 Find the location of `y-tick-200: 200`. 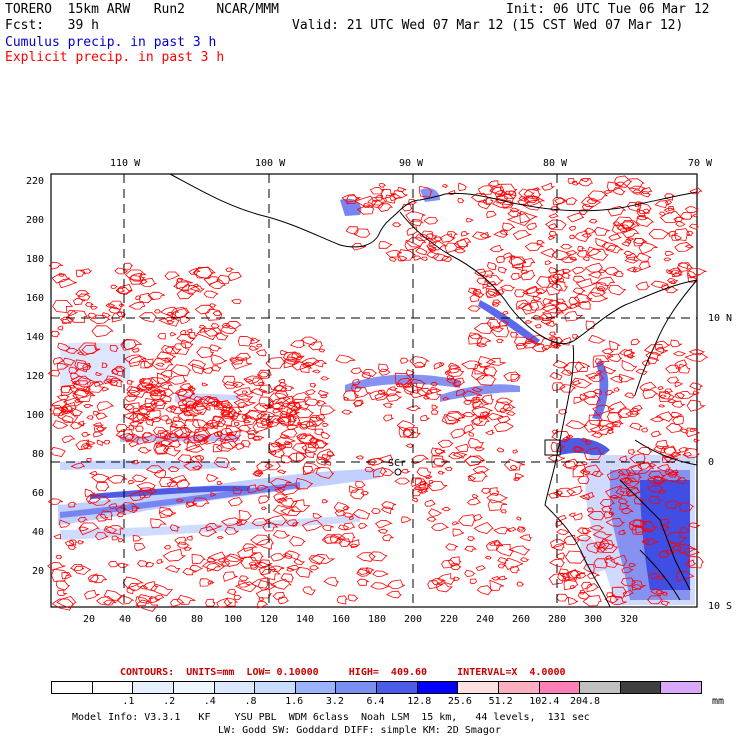

y-tick-200: 200 is located at coordinates (35, 220).